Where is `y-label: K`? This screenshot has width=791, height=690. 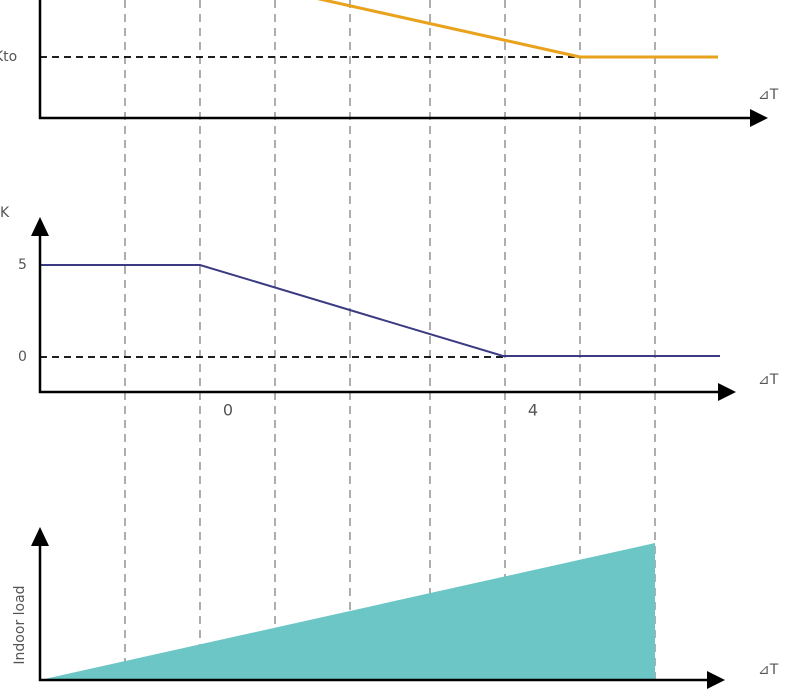 y-label: K is located at coordinates (5, 213).